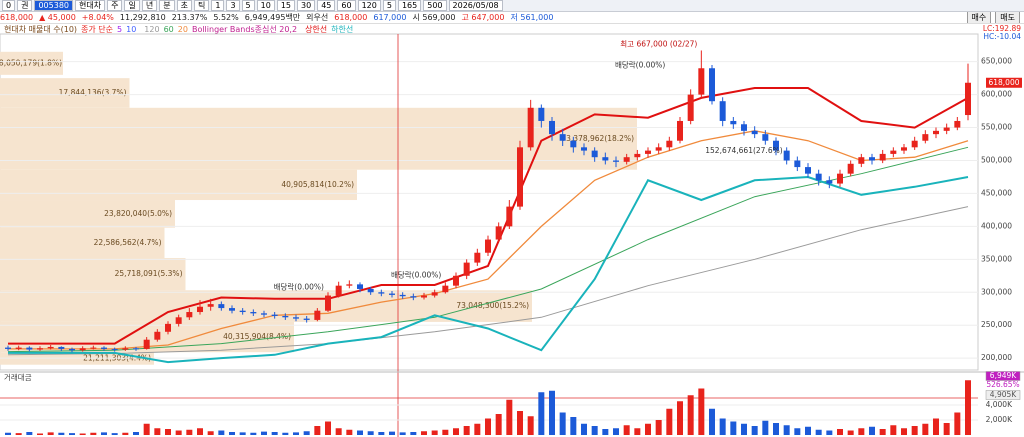  What do you see at coordinates (131, 29) in the screenshot?
I see `legend-item: 10` at bounding box center [131, 29].